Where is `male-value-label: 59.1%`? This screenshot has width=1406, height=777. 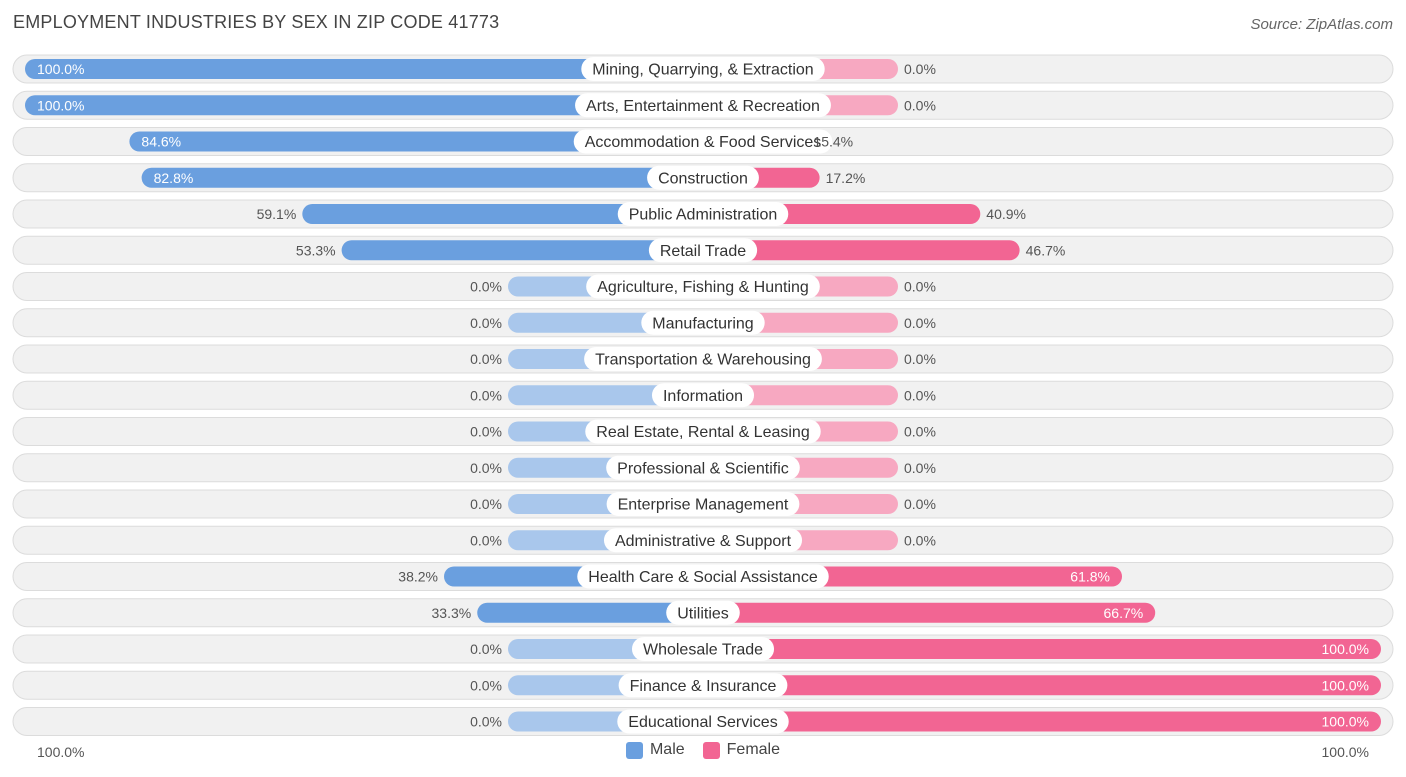
male-value-label: 59.1% is located at coordinates (277, 214).